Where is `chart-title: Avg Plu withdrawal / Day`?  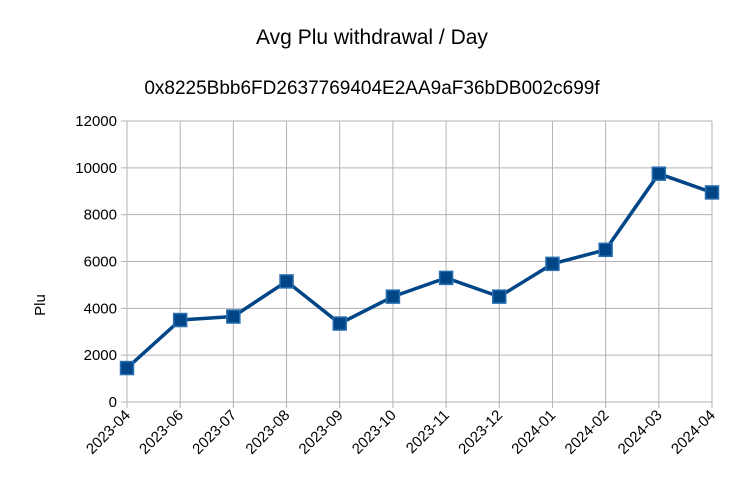
chart-title: Avg Plu withdrawal / Day is located at coordinates (372, 37).